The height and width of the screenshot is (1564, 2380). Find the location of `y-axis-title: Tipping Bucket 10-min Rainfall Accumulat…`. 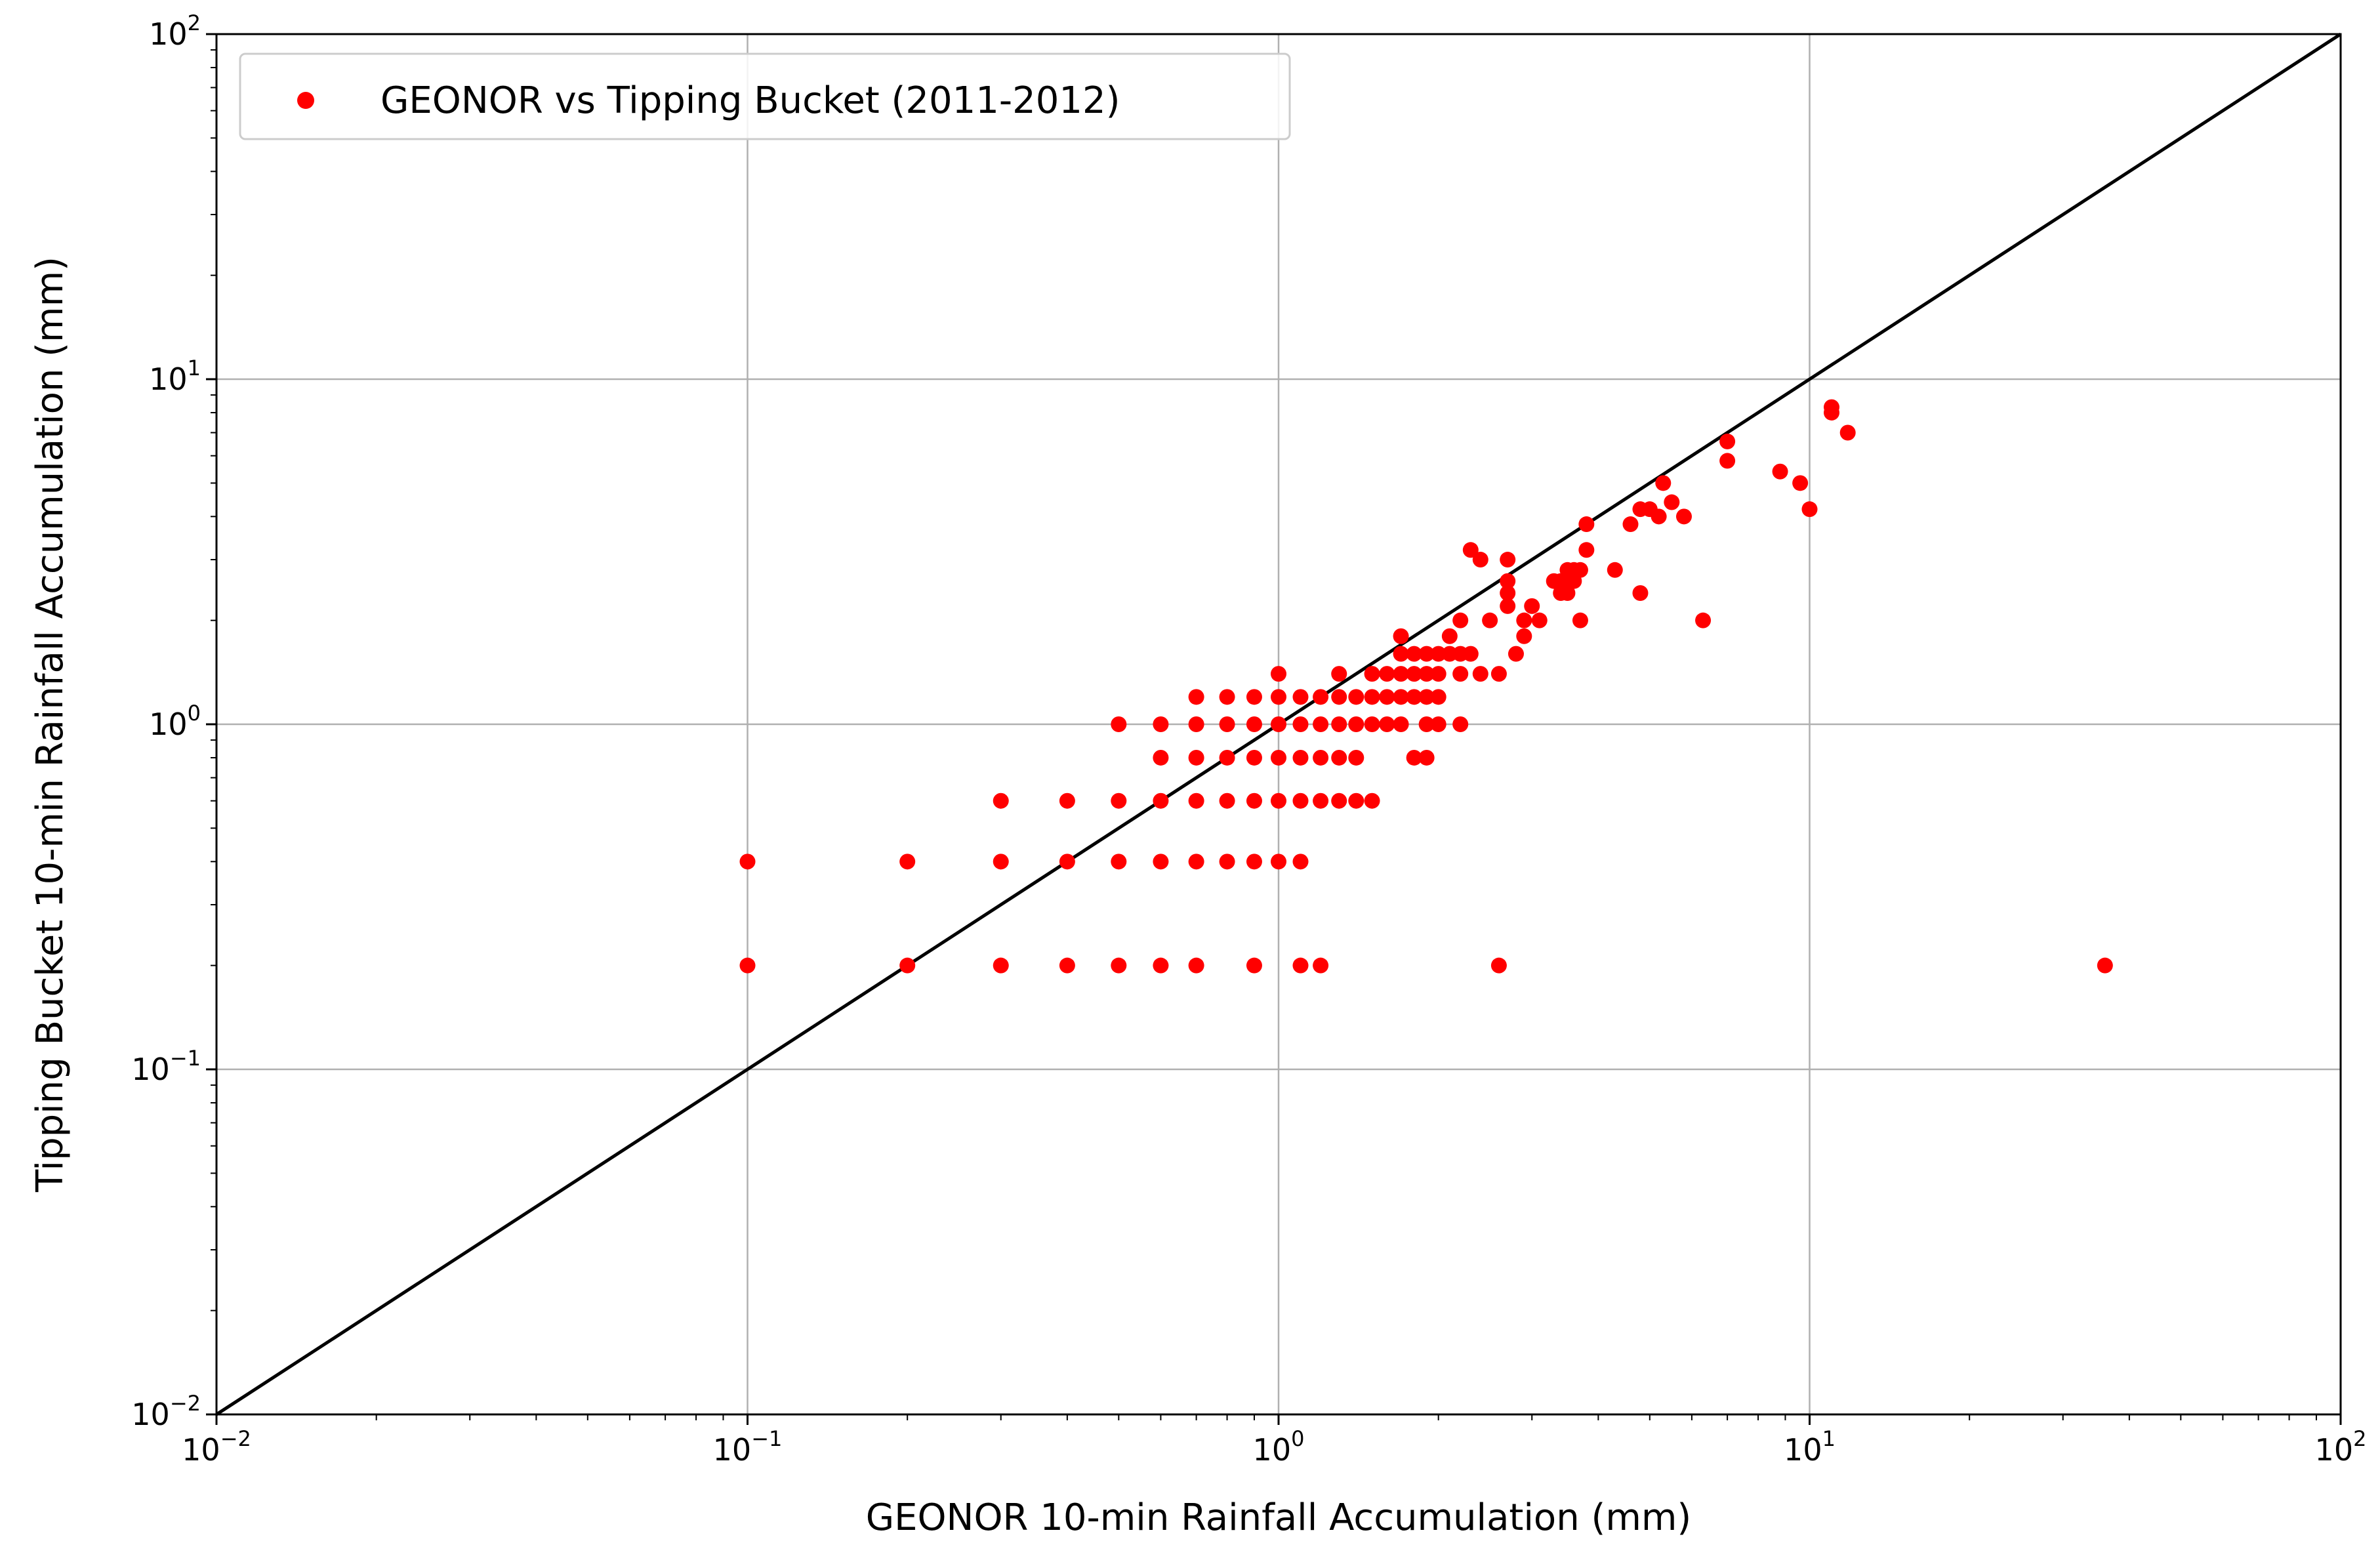

y-axis-title: Tipping Bucket 10-min Rainfall Accumulat… is located at coordinates (50, 725).